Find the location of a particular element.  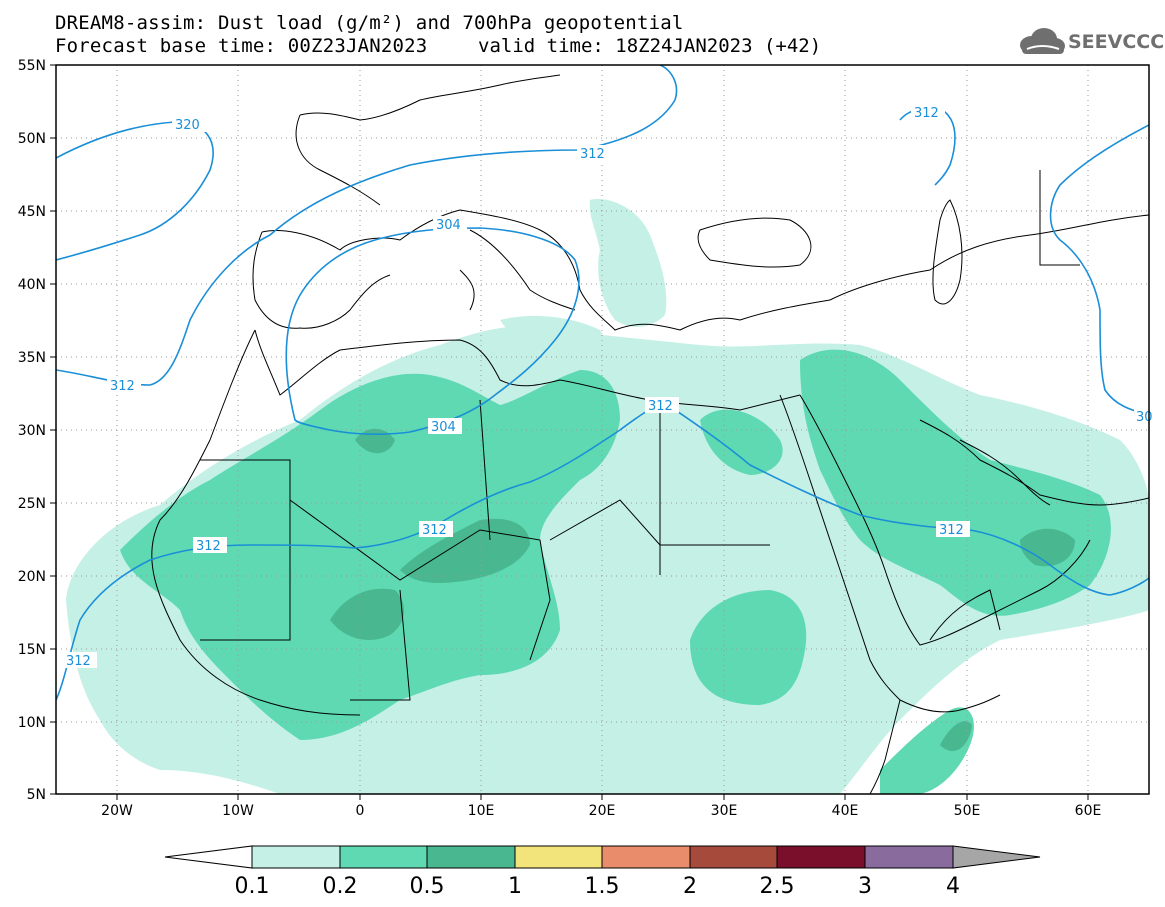

colorbar-tick: 1.5 is located at coordinates (602, 886).